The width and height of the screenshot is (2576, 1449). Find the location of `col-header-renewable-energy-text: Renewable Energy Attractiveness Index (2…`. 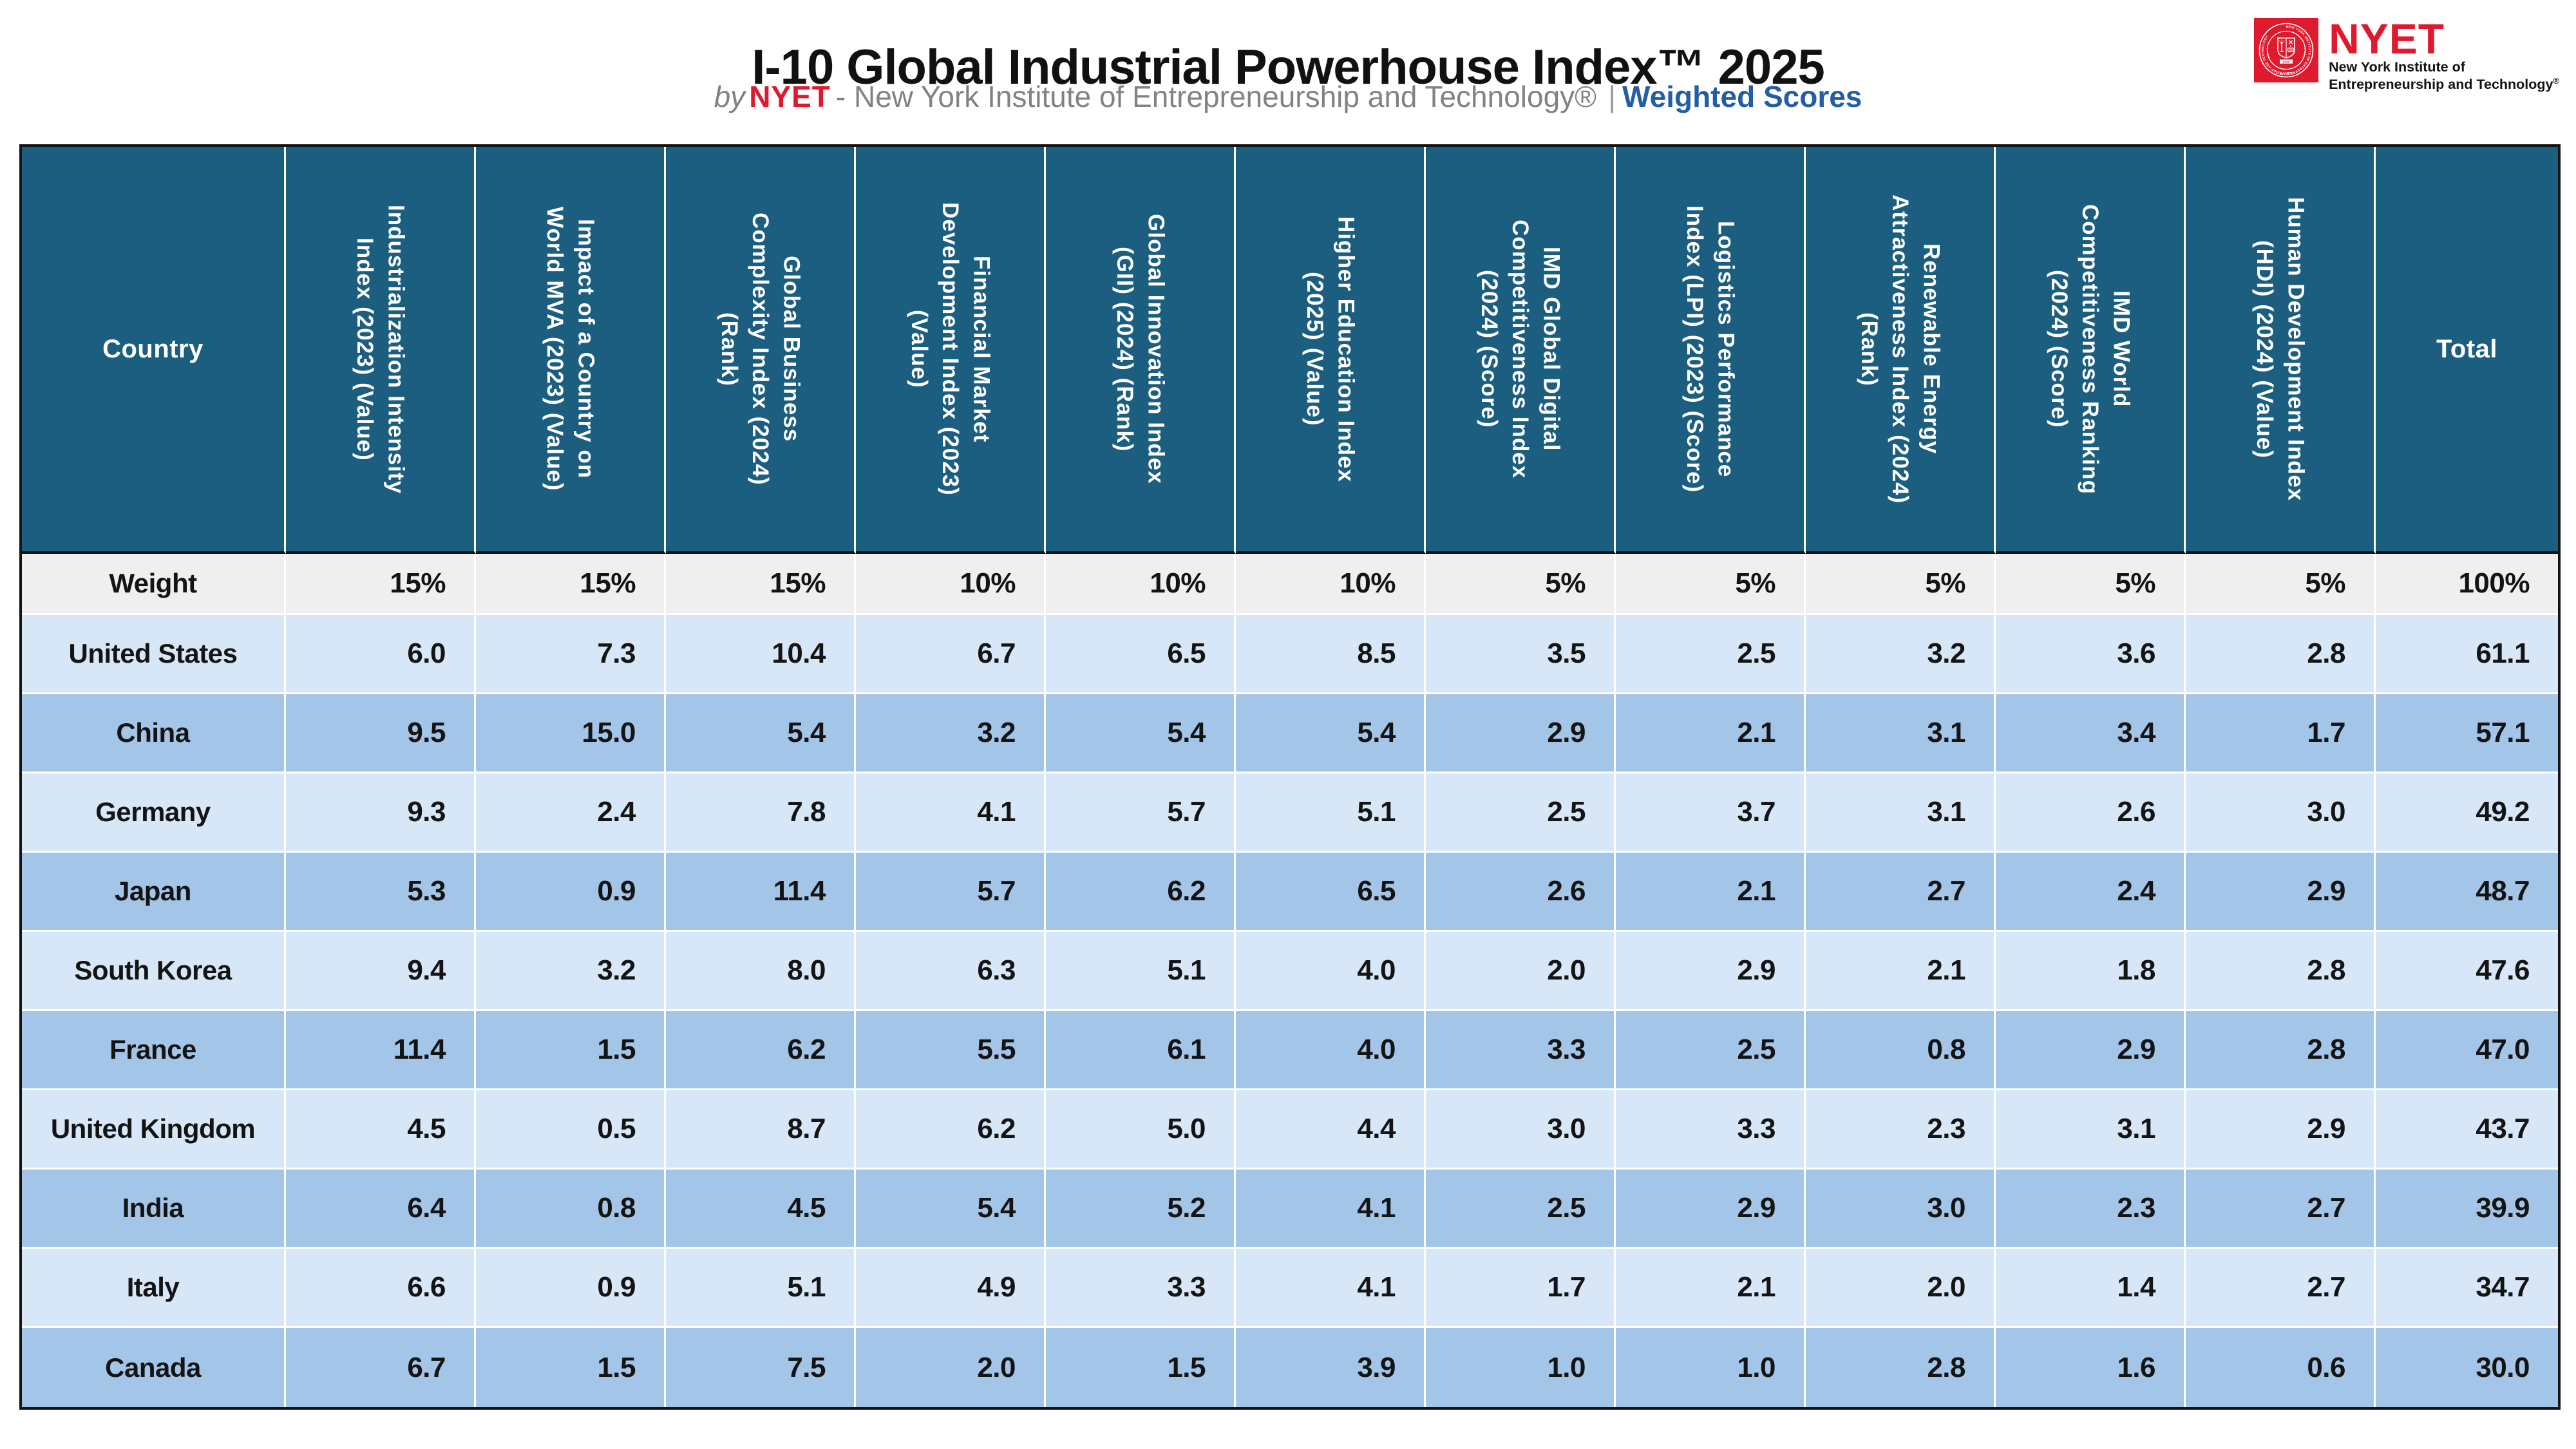

col-header-renewable-energy-text: Renewable Energy Attractiveness Index (2… is located at coordinates (1900, 349).